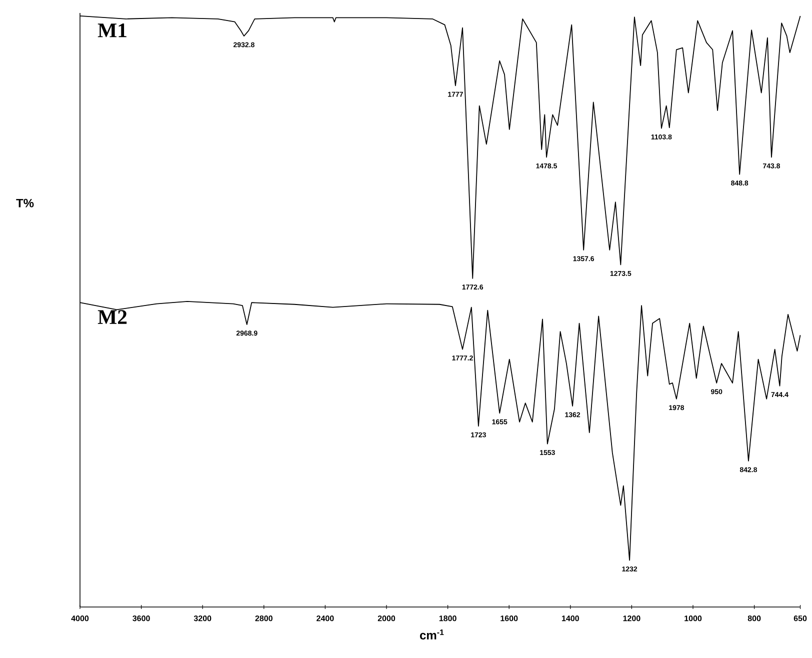 This screenshot has width=812, height=658. I want to click on x-tick-label: 1200, so click(631, 619).